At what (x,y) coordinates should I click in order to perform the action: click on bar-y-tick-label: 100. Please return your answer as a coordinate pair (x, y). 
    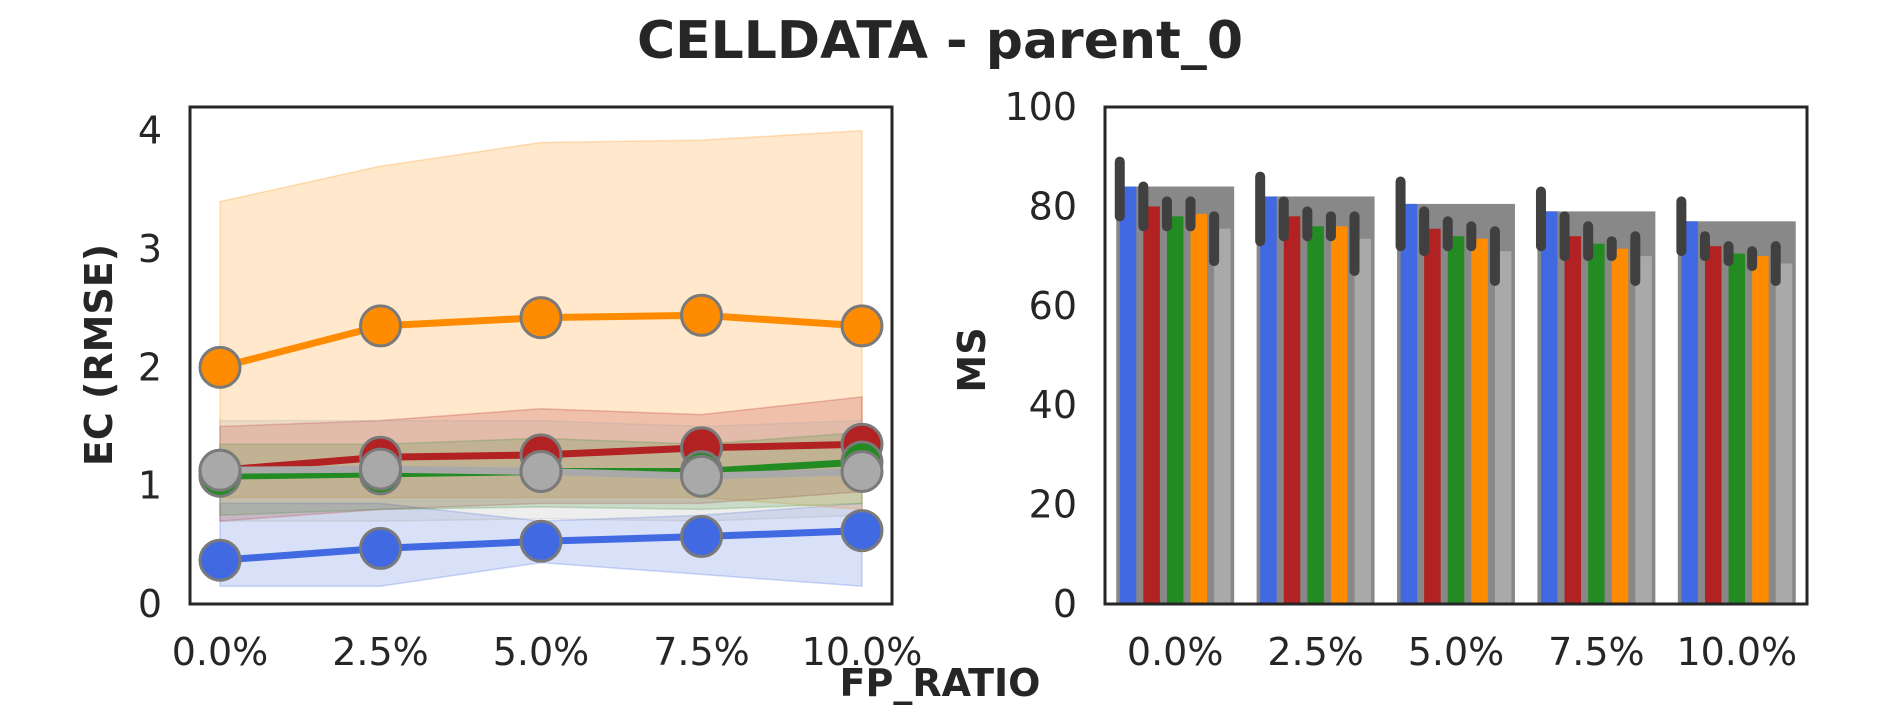
    Looking at the image, I should click on (1040, 107).